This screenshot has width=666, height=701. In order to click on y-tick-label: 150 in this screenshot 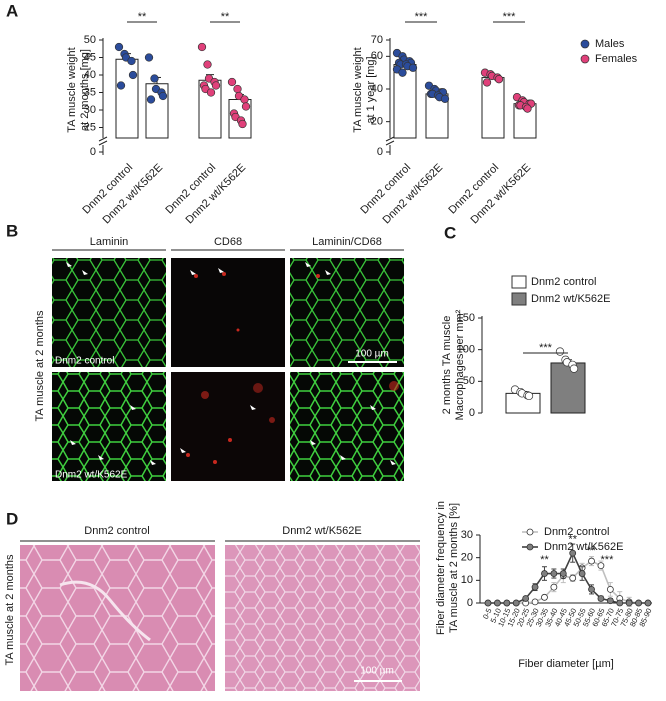, I will do `click(466, 318)`.